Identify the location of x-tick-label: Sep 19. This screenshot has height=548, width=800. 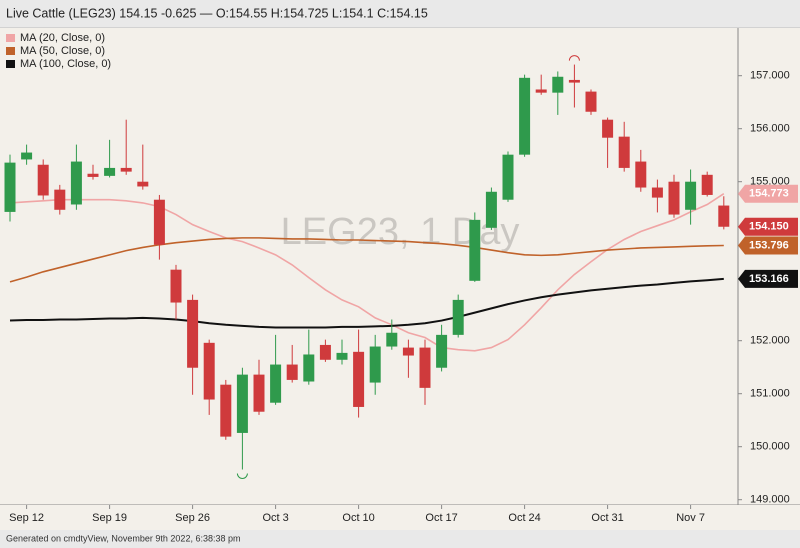
(109, 518).